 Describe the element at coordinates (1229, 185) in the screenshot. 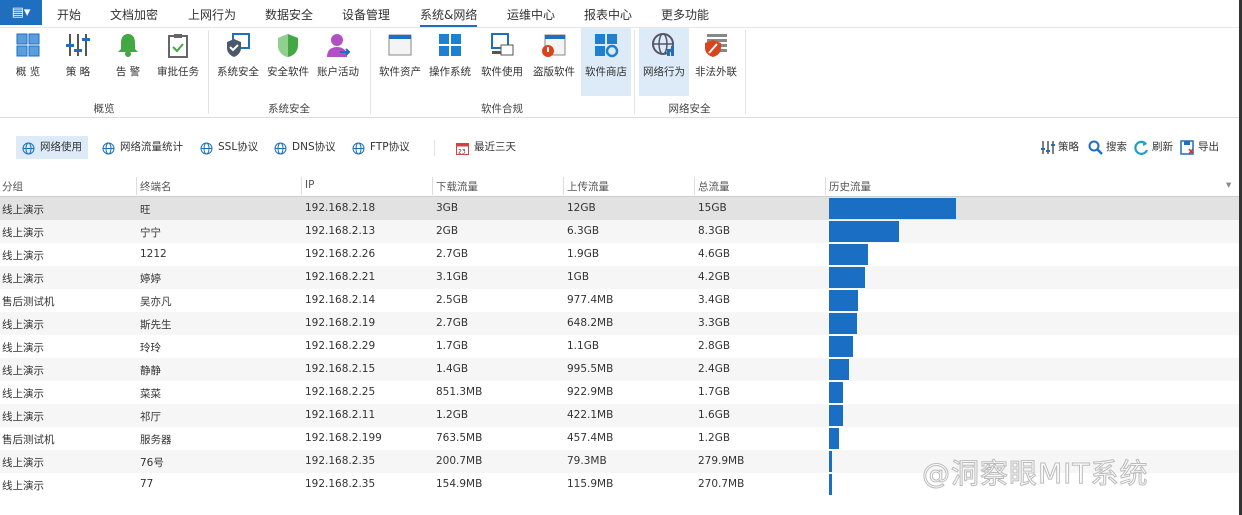

I see `column-menu-chevron-down-icon: ▾` at that location.